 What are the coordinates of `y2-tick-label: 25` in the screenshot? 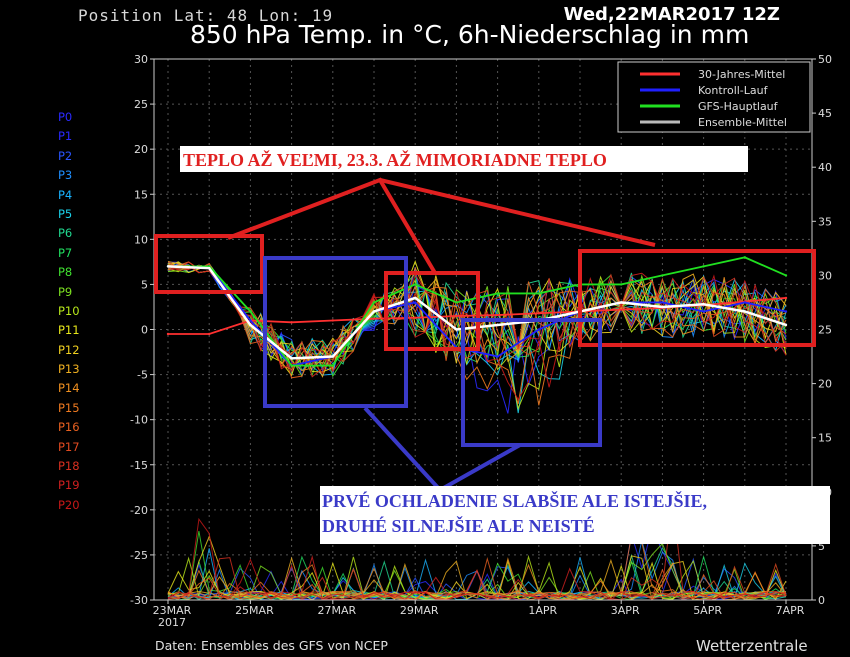 It's located at (825, 330).